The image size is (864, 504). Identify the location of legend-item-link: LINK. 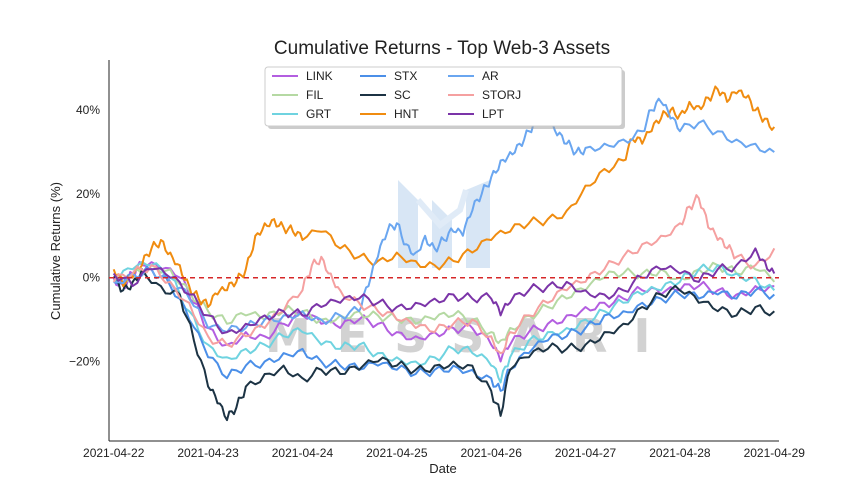
(302, 76).